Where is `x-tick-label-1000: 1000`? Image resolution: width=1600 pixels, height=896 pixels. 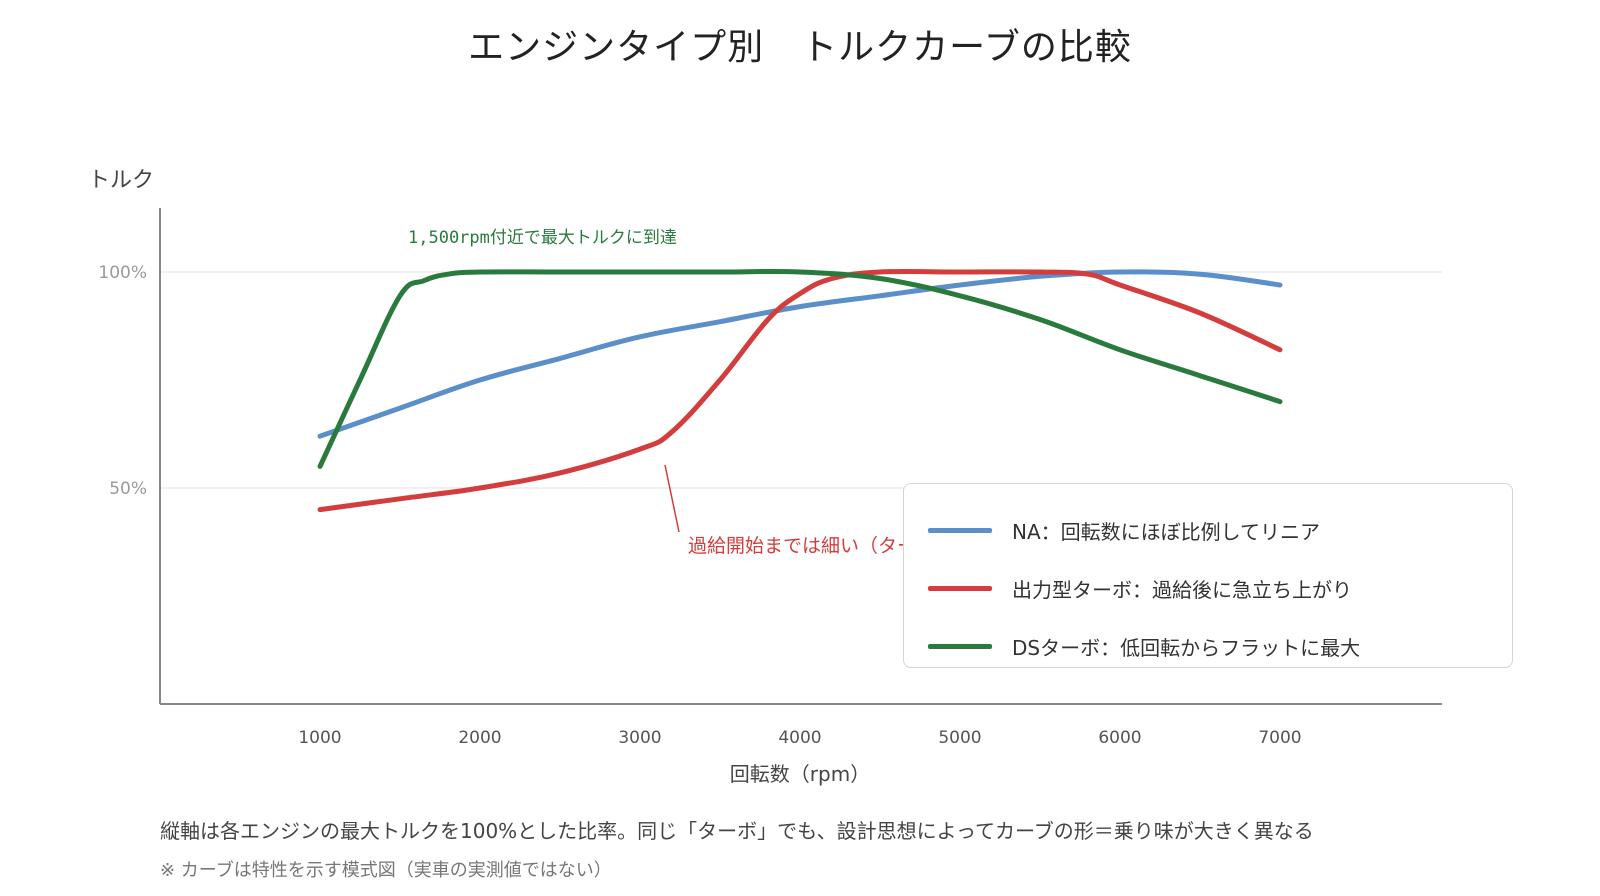 x-tick-label-1000: 1000 is located at coordinates (319, 738).